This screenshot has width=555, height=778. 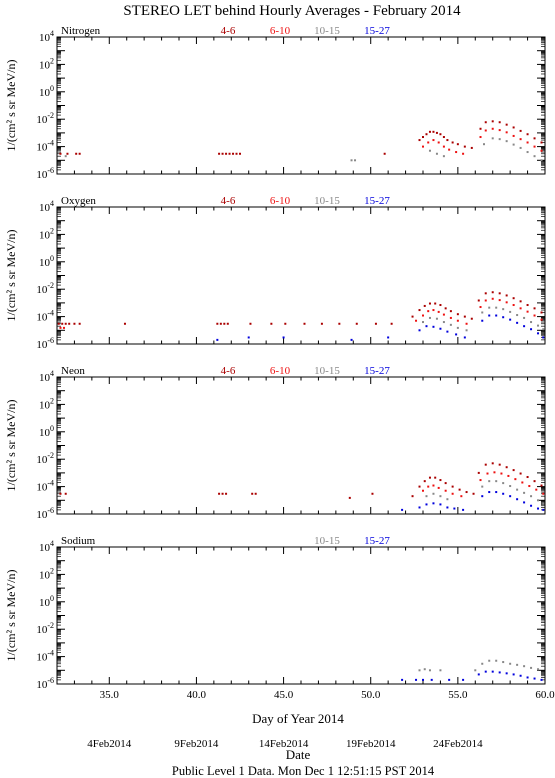 I want to click on y-axis-label: 1/(cm² s sr MeV/n), so click(x=11, y=106).